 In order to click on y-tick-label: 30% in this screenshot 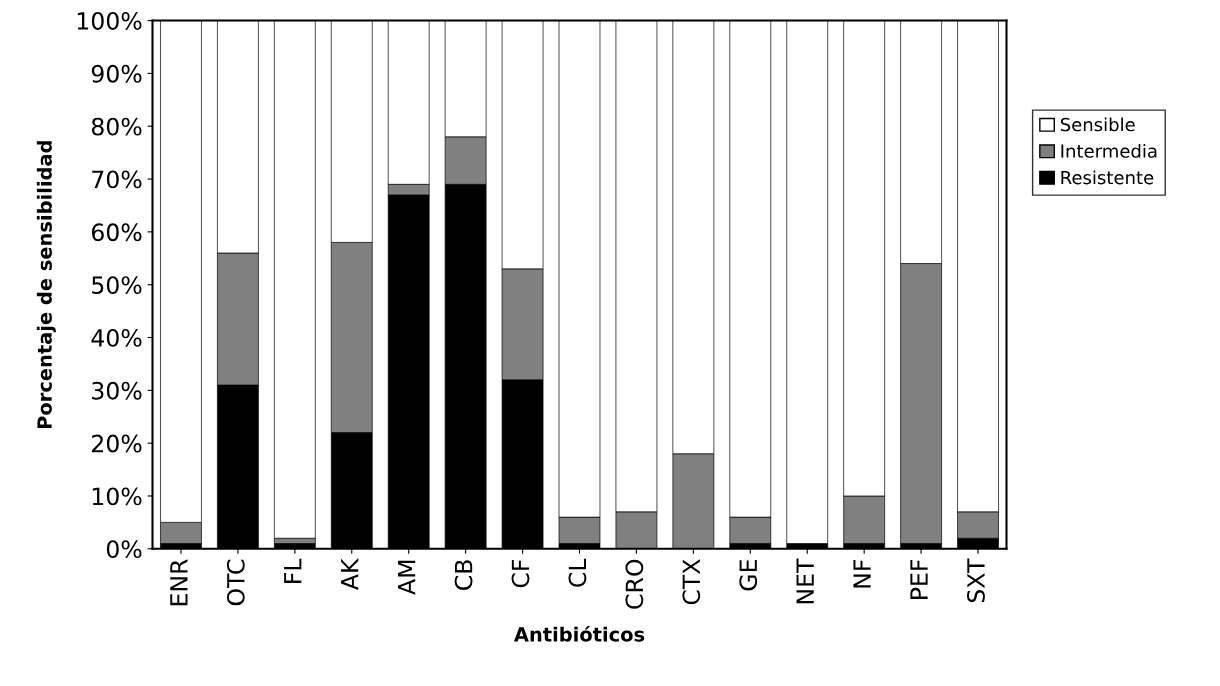, I will do `click(117, 390)`.